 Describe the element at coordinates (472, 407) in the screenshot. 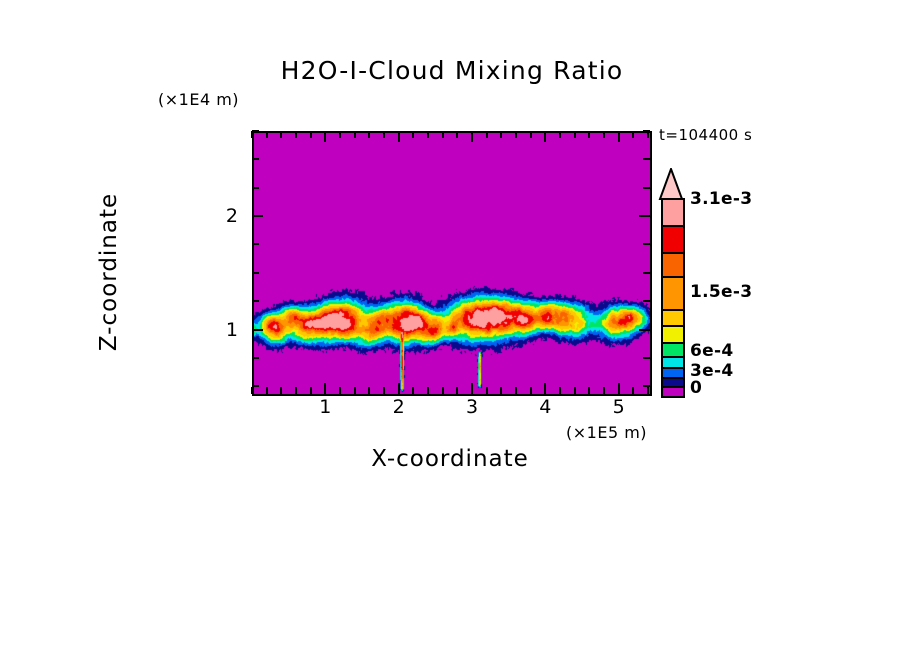

I see `x-tick-label: 3` at that location.